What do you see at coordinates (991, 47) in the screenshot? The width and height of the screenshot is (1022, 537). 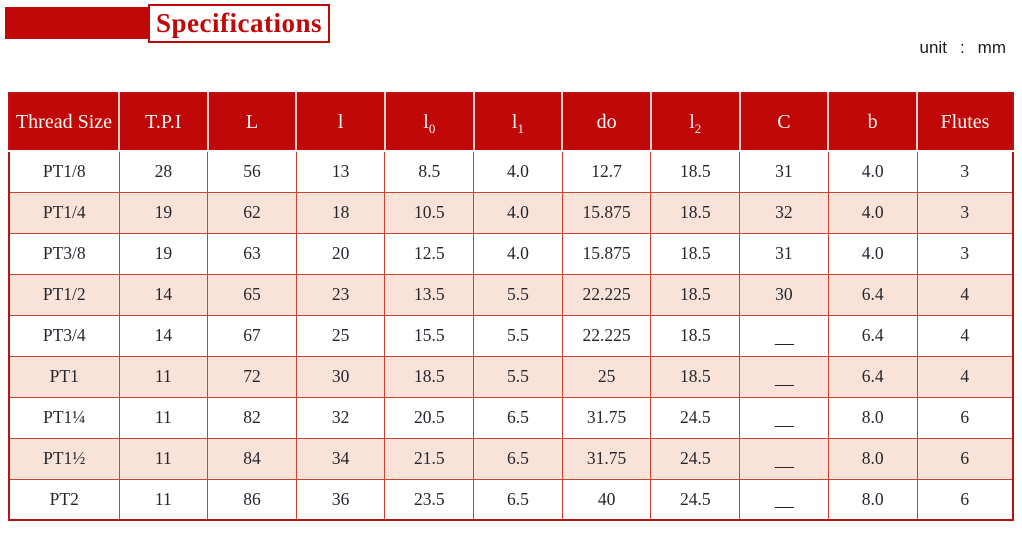 I see `unit-value: mm` at bounding box center [991, 47].